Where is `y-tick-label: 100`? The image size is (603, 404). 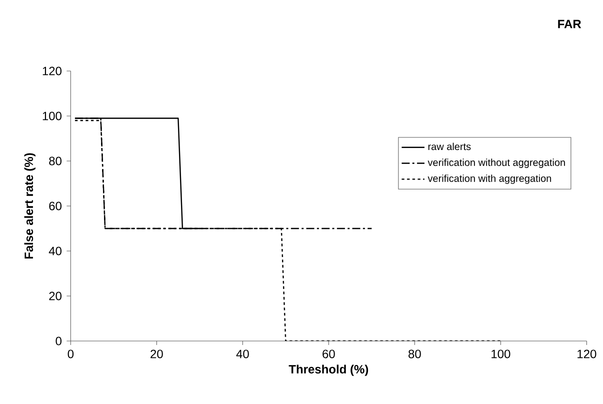
y-tick-label: 100 is located at coordinates (52, 116).